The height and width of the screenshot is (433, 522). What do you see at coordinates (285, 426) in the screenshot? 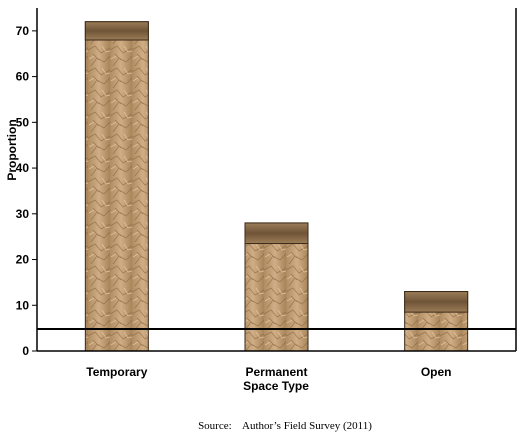
I see `source-note: Source: Author’s Field Survey (2011)` at bounding box center [285, 426].